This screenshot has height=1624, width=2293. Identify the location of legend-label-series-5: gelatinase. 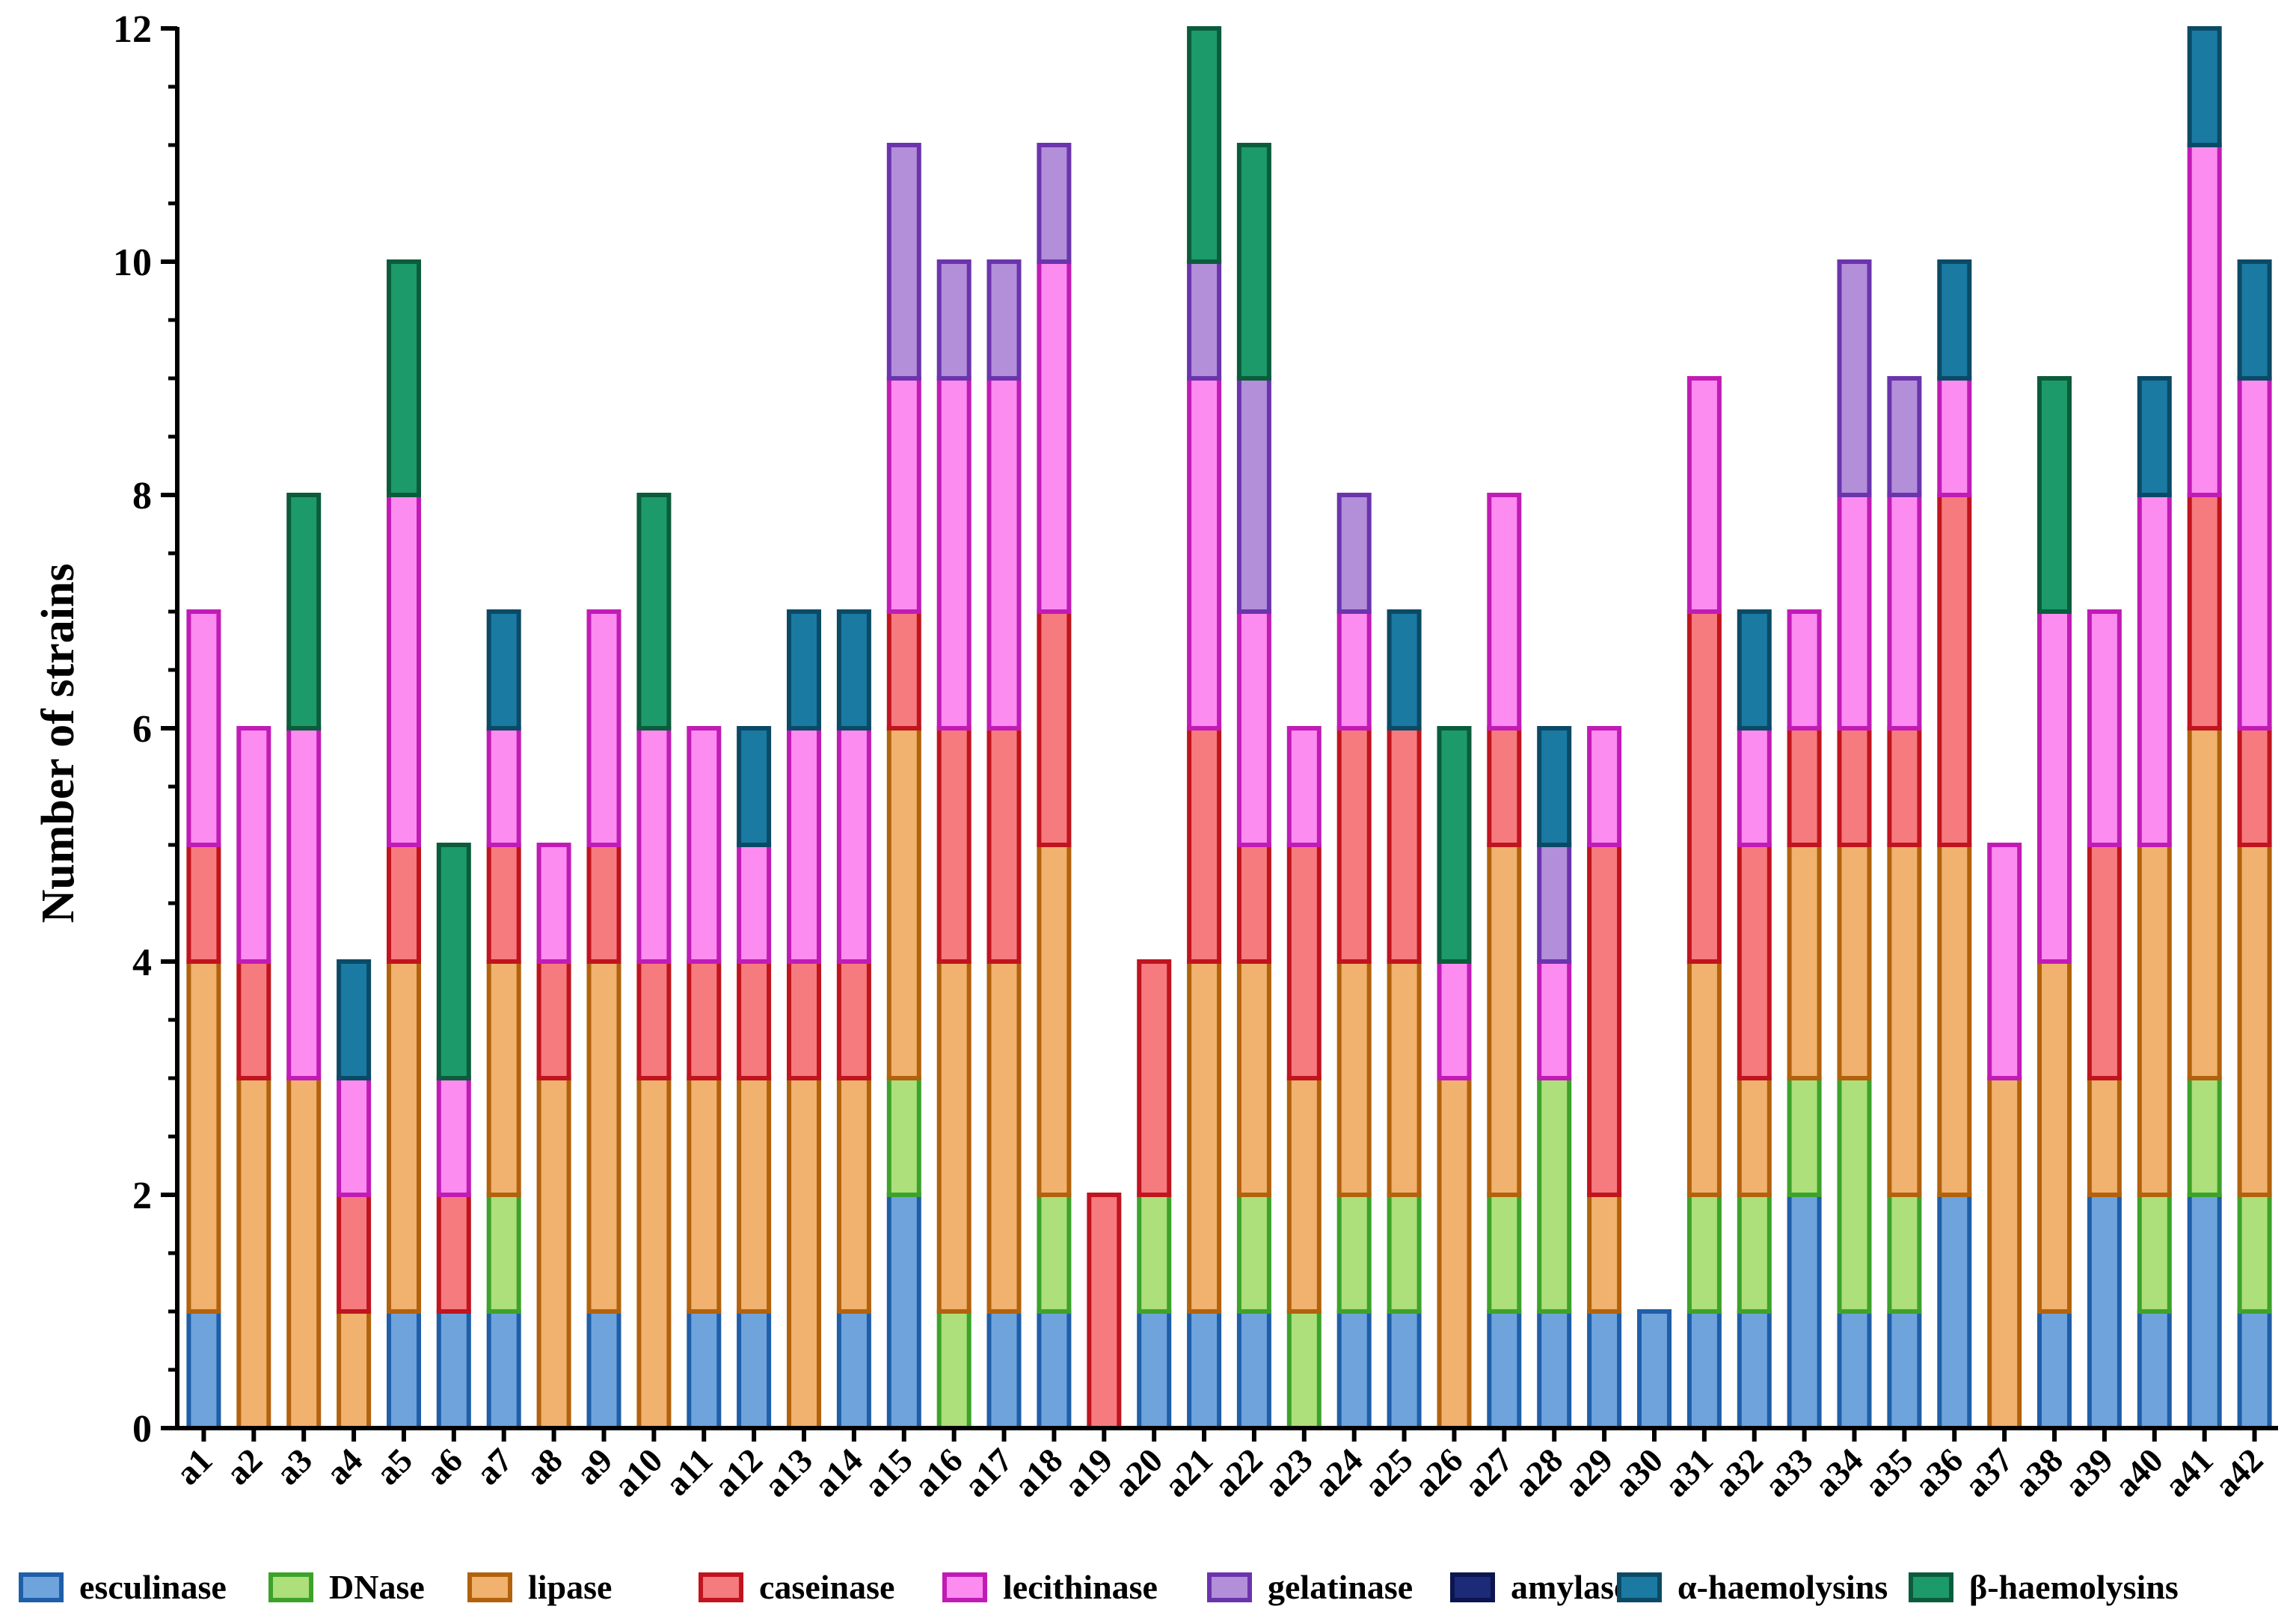
(1340, 1587).